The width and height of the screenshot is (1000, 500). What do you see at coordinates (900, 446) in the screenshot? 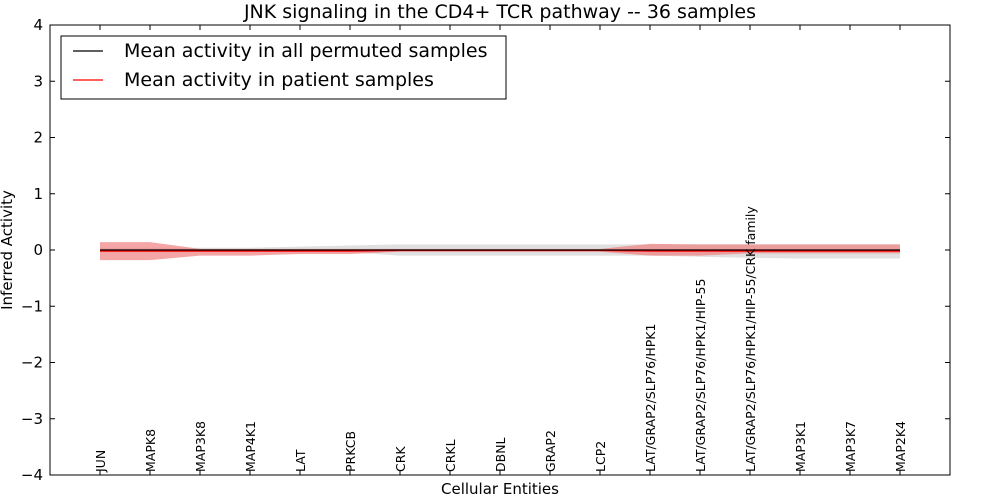
I see `x-tick-label: MAP2K4` at bounding box center [900, 446].